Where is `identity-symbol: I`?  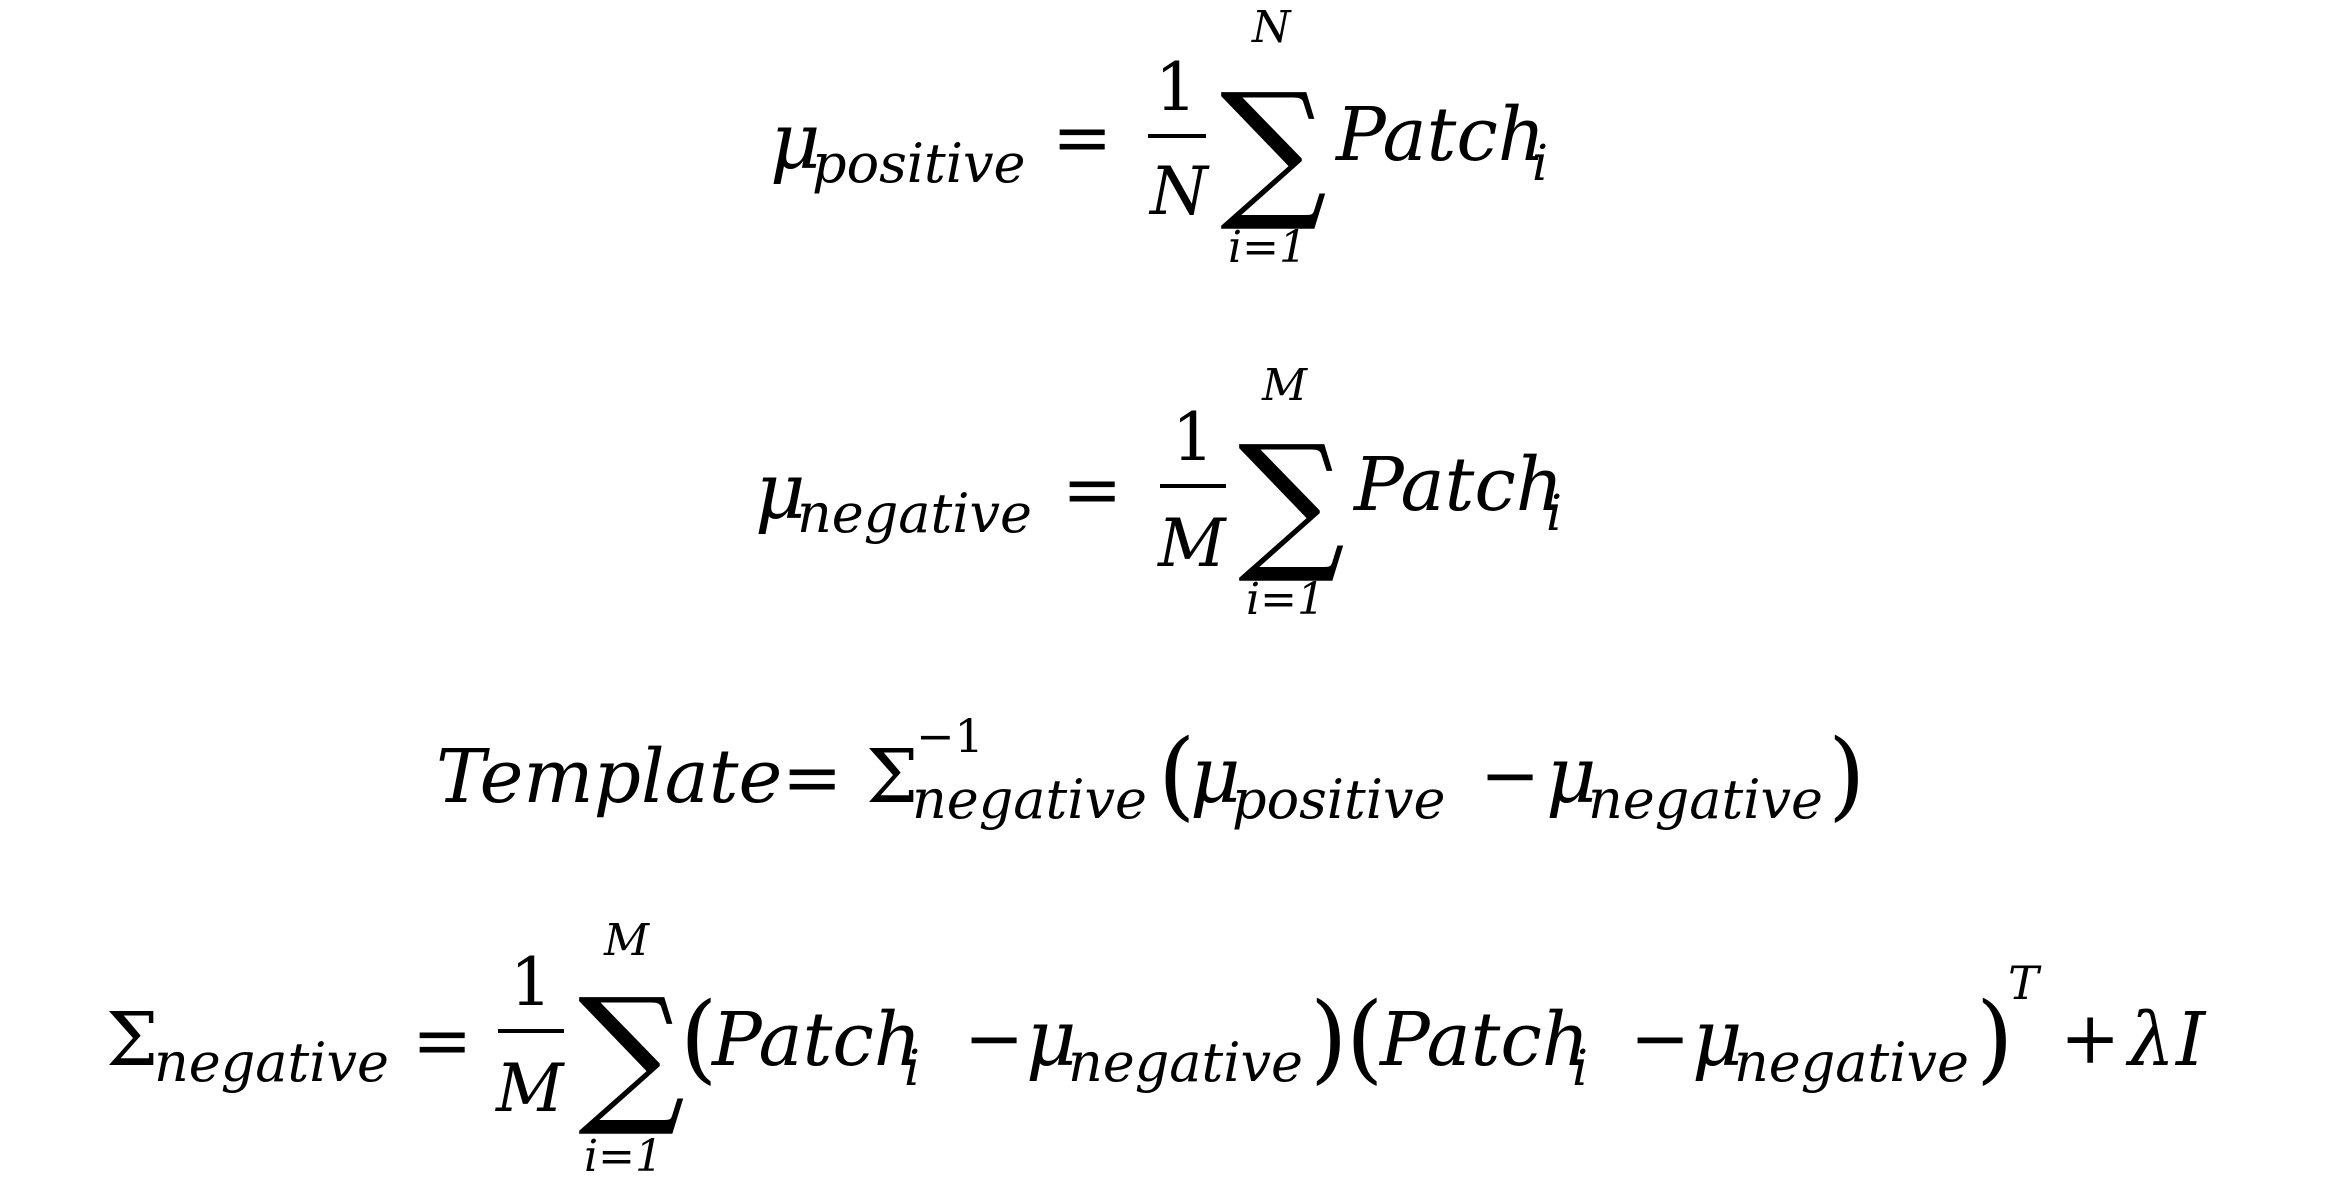
identity-symbol: I is located at coordinates (2190, 1040).